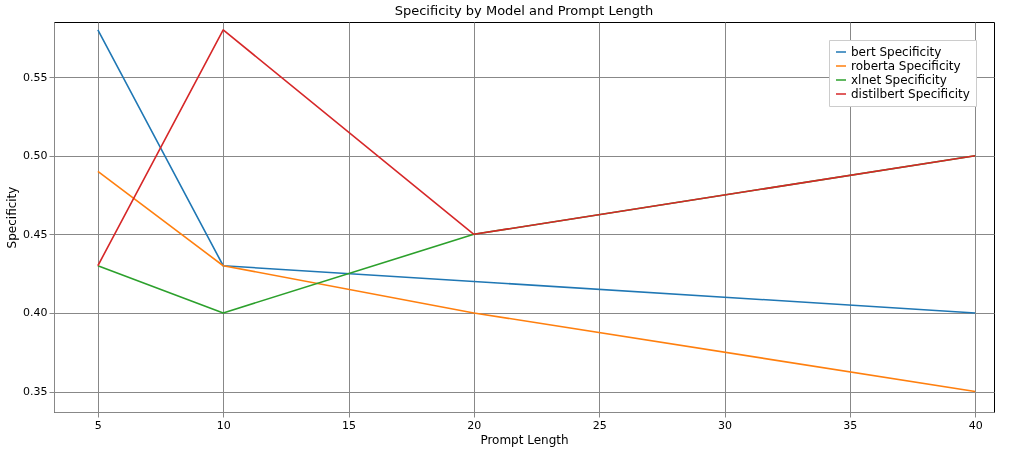  I want to click on x-tick-label: 10, so click(223, 425).